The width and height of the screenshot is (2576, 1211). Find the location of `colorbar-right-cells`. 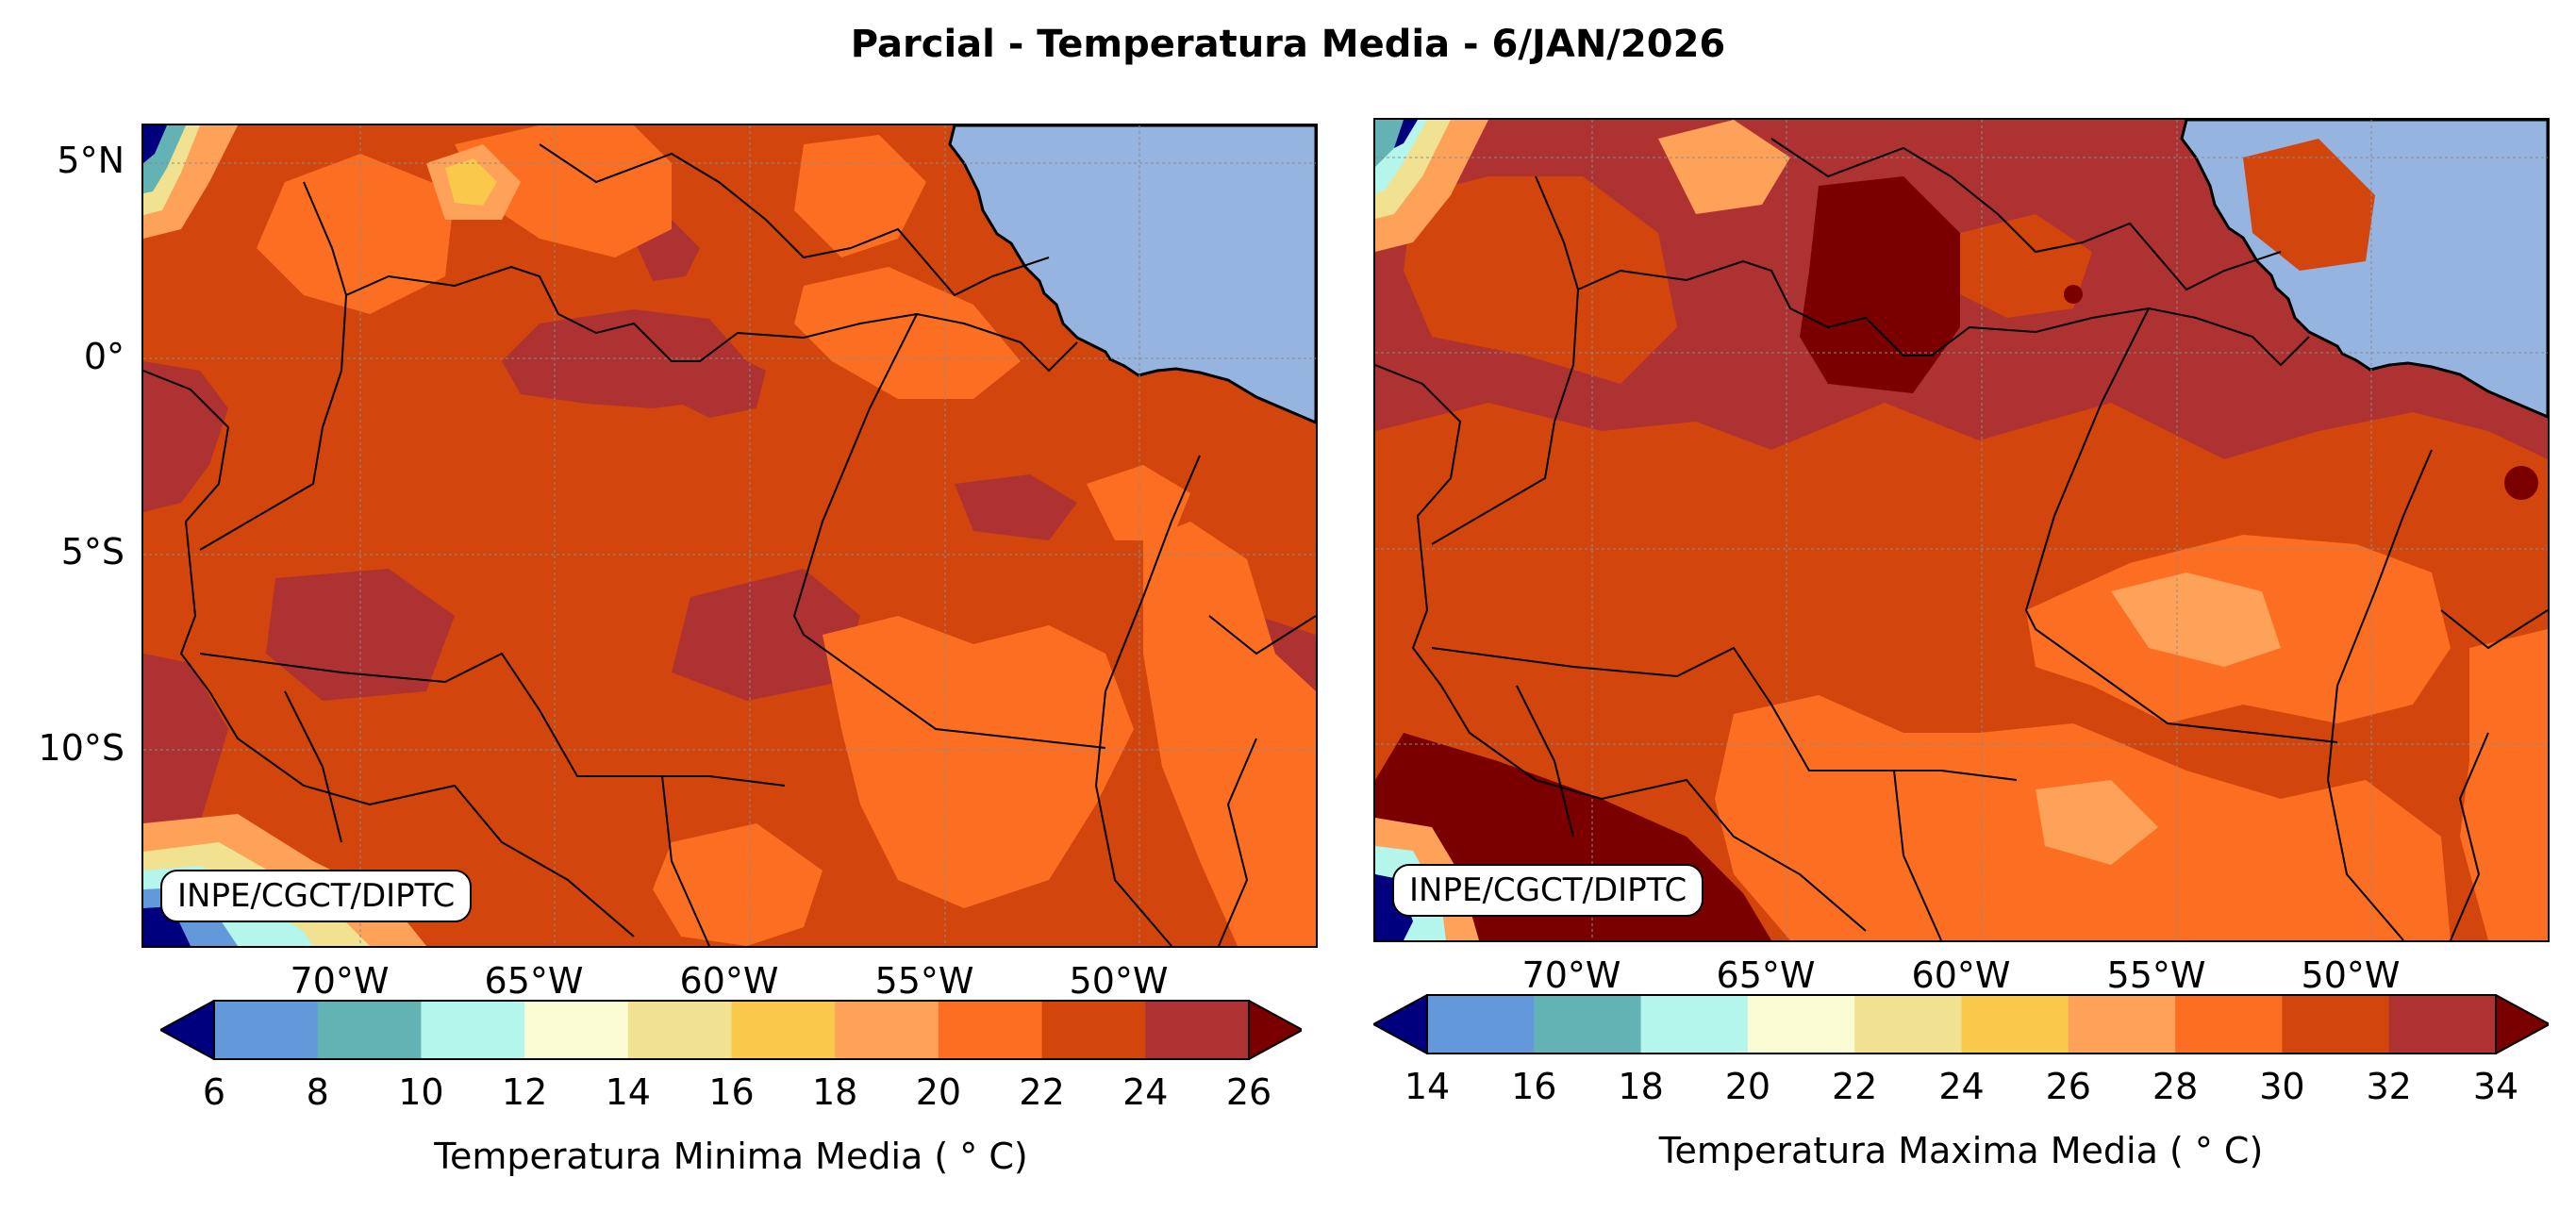

colorbar-right-cells is located at coordinates (1961, 1024).